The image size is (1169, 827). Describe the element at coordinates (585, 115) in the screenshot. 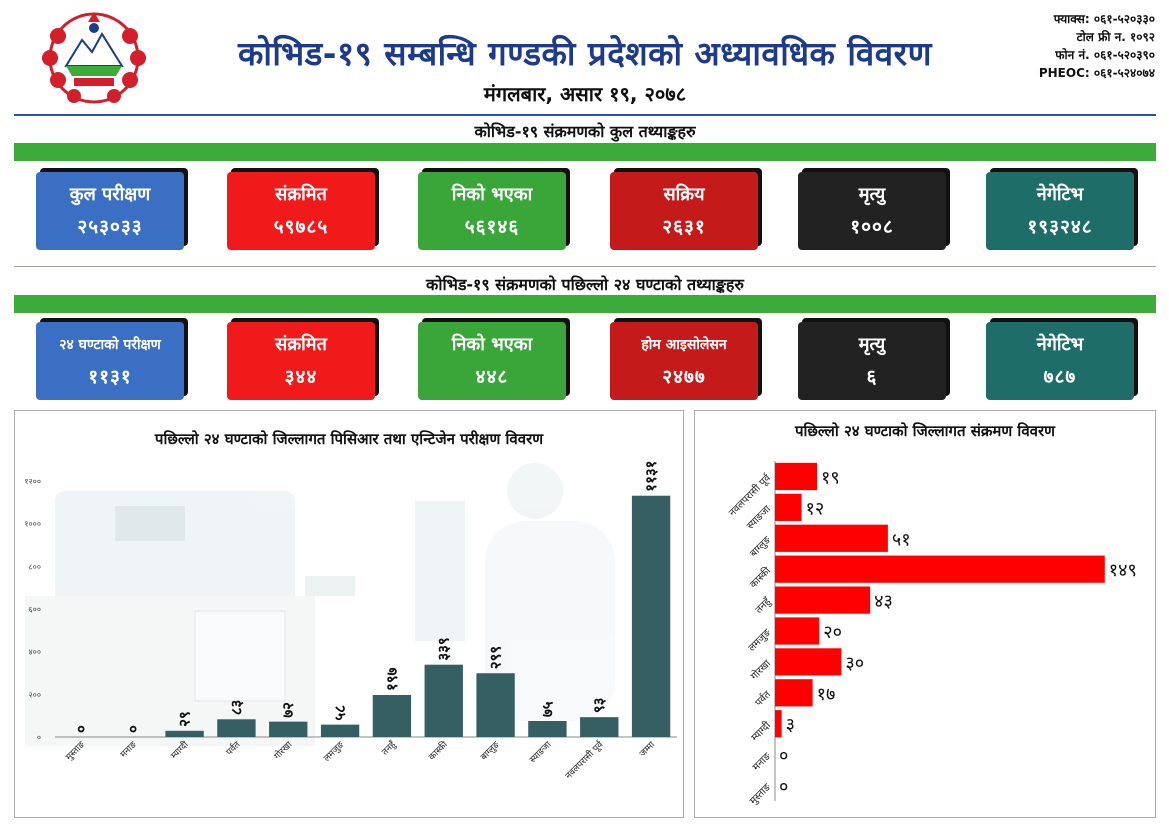

I see `header-divider` at that location.